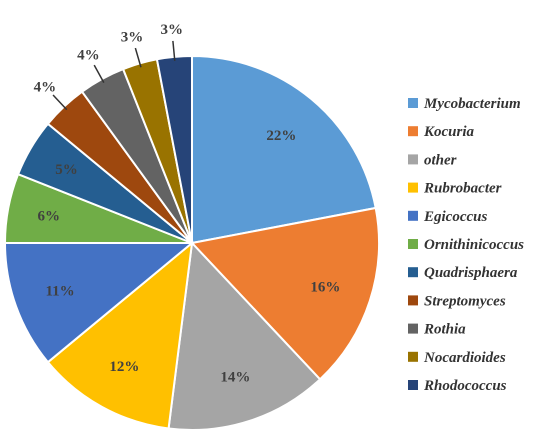 Image resolution: width=550 pixels, height=436 pixels. I want to click on legend-label-kocuria: Kocuria, so click(449, 132).